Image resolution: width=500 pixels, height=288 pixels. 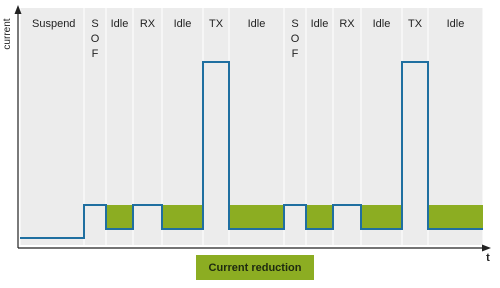 What do you see at coordinates (18, 9) in the screenshot?
I see `y-axis-arrow` at bounding box center [18, 9].